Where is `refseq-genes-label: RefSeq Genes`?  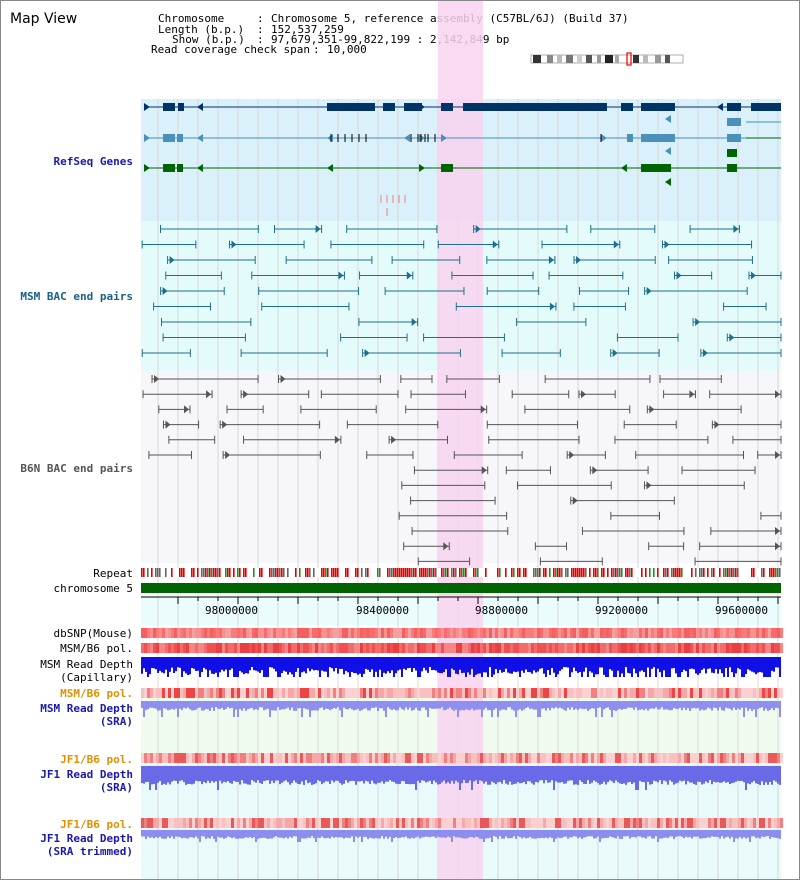
refseq-genes-label: RefSeq Genes is located at coordinates (93, 161).